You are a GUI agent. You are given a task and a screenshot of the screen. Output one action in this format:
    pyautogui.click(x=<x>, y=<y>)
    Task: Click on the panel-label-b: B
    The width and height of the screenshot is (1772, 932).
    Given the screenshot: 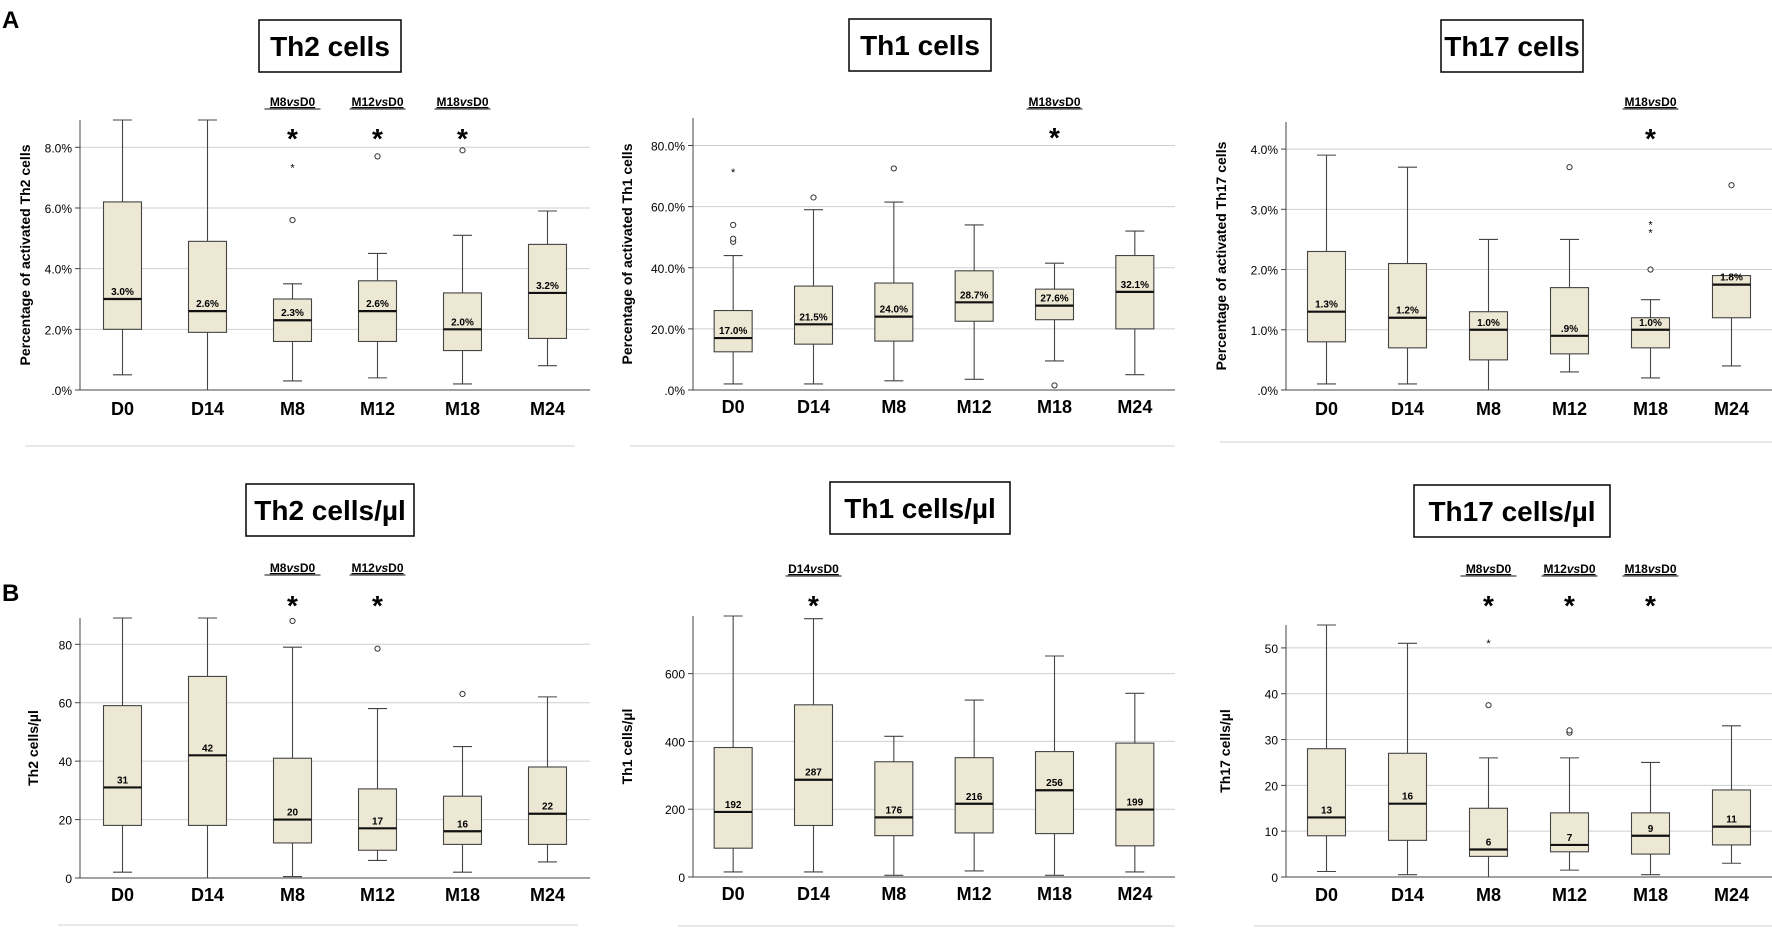 What is the action you would take?
    pyautogui.click(x=10, y=593)
    